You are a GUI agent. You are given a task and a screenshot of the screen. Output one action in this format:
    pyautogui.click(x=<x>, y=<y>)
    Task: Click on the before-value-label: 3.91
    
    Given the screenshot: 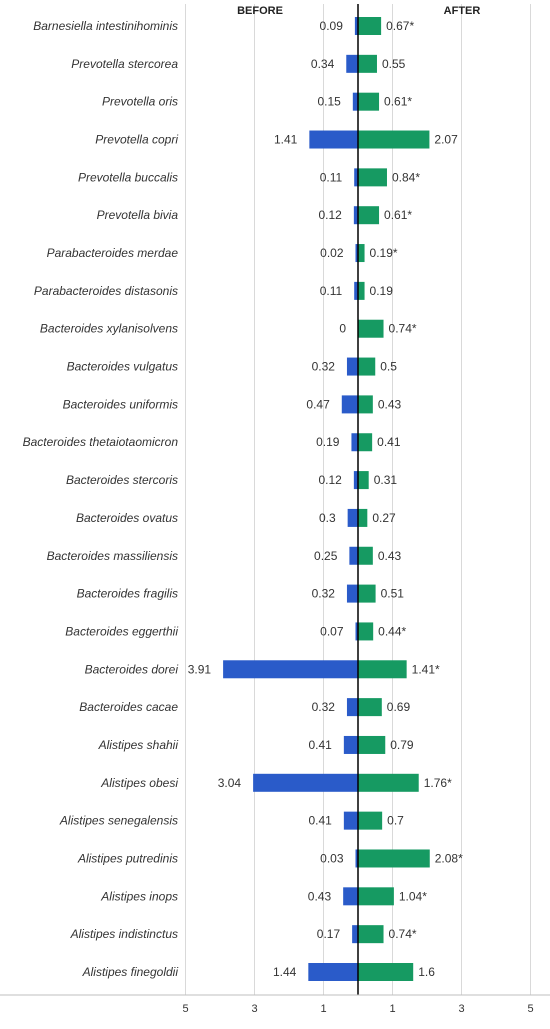 What is the action you would take?
    pyautogui.click(x=200, y=669)
    